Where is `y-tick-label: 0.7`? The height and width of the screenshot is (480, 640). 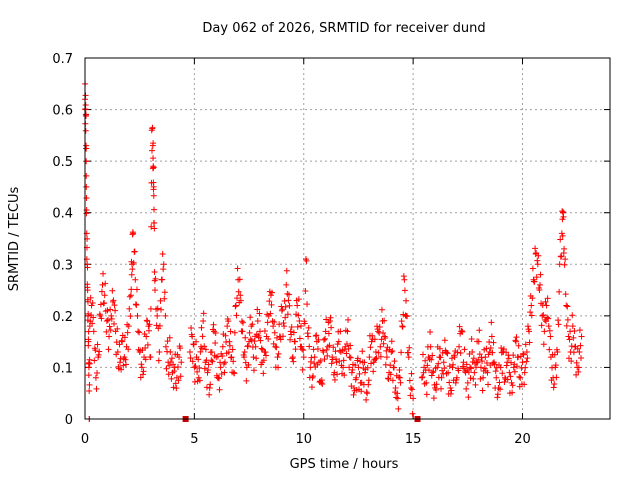 y-tick-label: 0.7 is located at coordinates (62, 59).